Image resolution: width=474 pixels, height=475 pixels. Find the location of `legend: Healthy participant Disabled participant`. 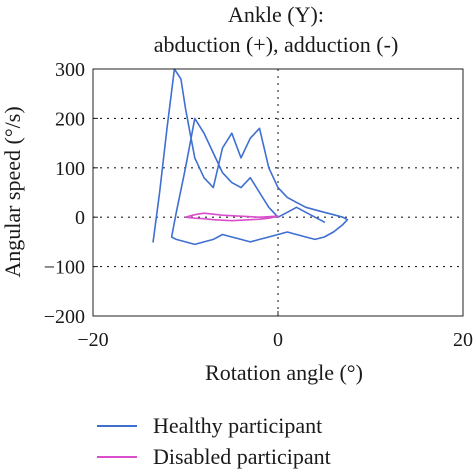

legend: Healthy participant Disabled participant is located at coordinates (214, 441).